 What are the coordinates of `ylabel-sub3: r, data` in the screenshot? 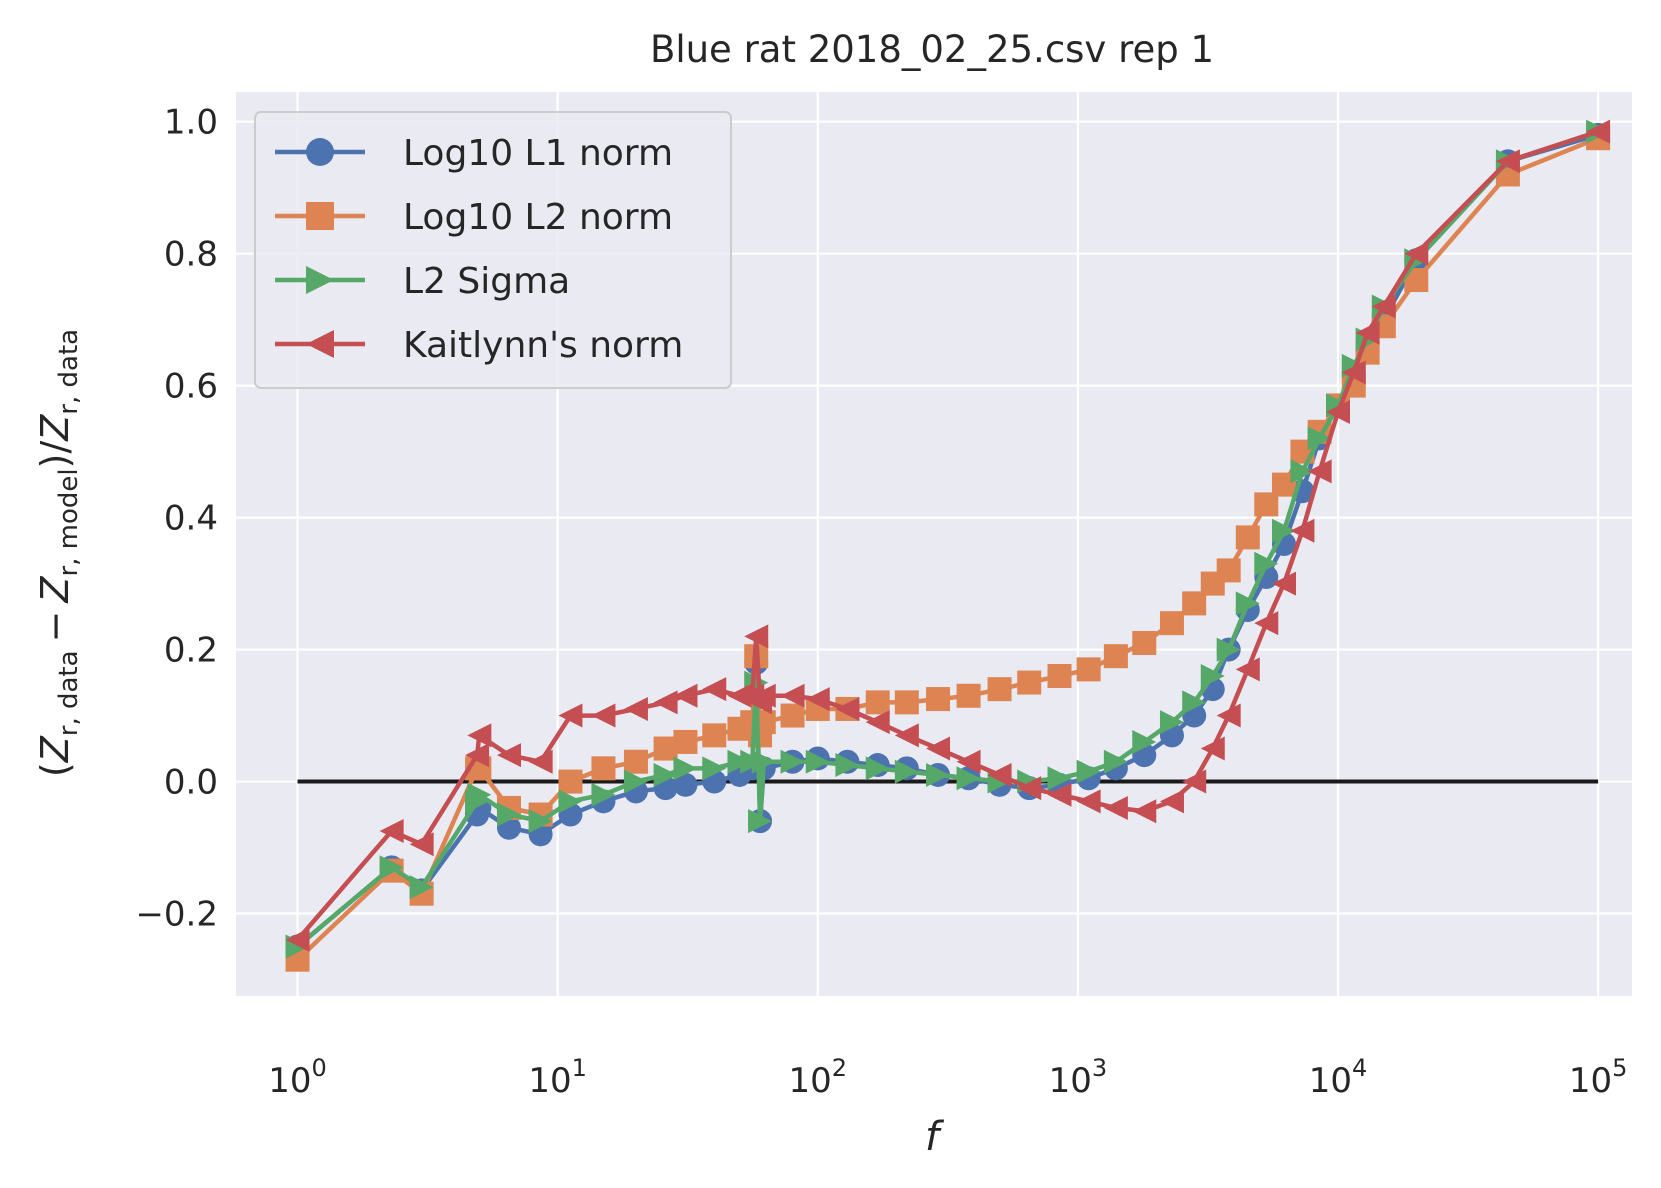 It's located at (69, 372).